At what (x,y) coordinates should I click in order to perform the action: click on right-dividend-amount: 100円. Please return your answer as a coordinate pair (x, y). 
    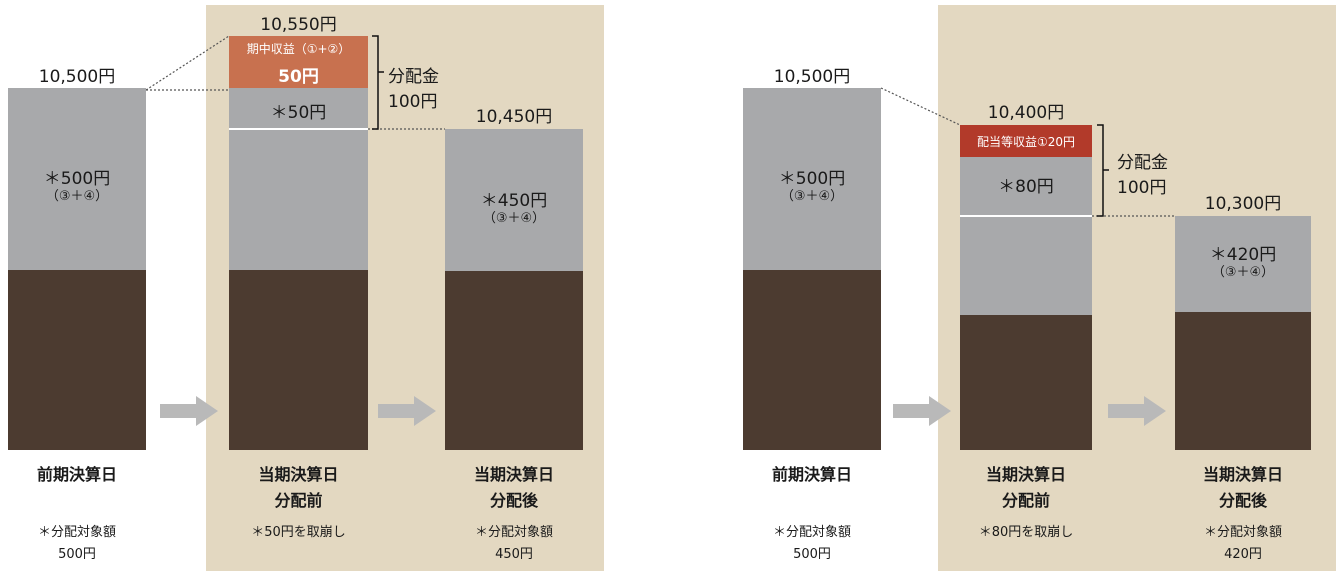
    Looking at the image, I should click on (1142, 188).